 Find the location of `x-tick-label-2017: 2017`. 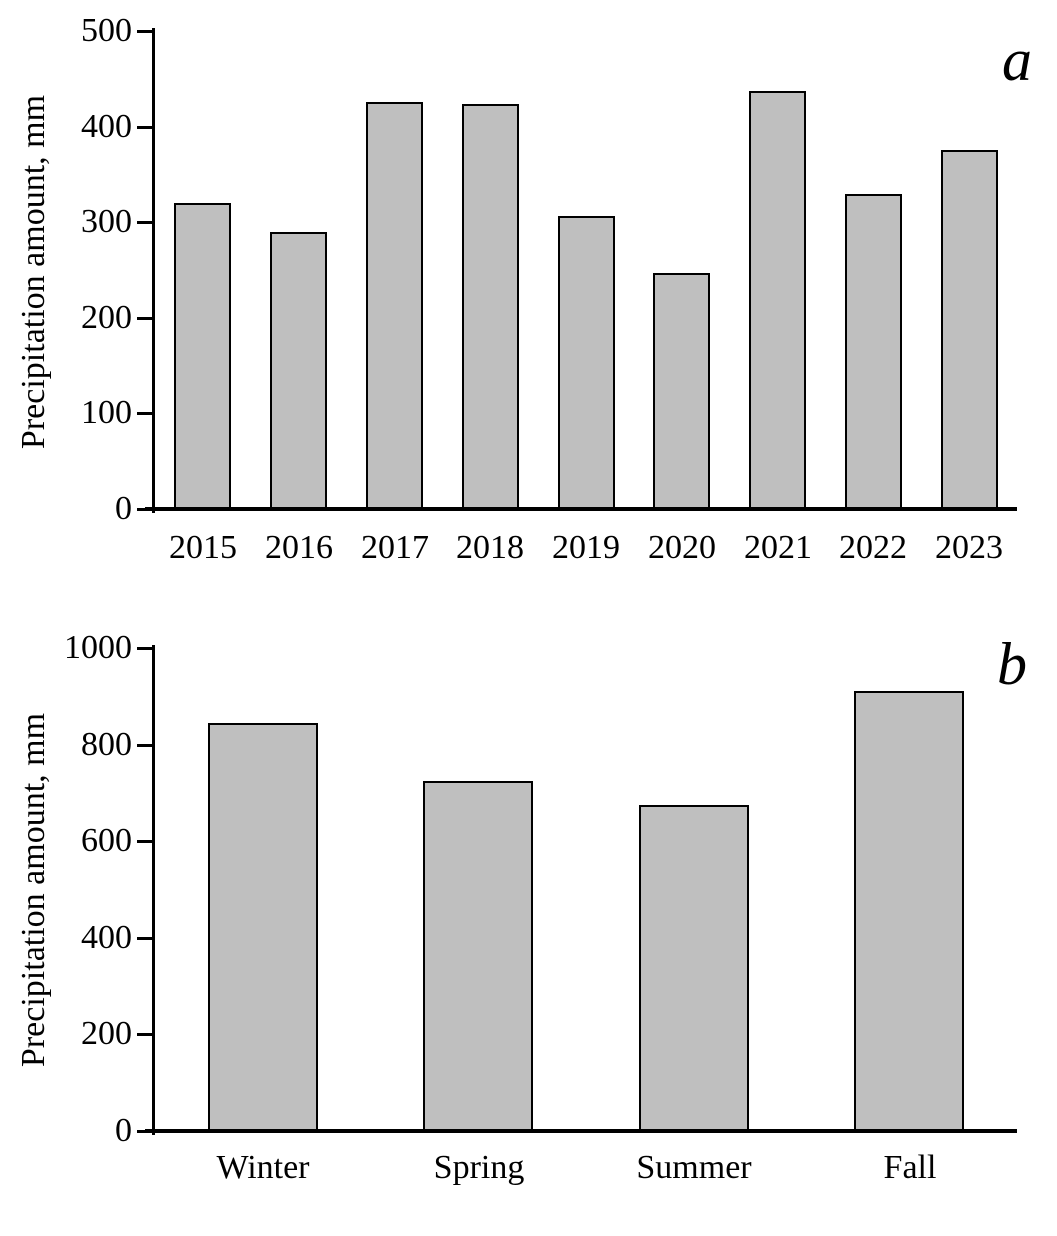

x-tick-label-2017: 2017 is located at coordinates (395, 547).